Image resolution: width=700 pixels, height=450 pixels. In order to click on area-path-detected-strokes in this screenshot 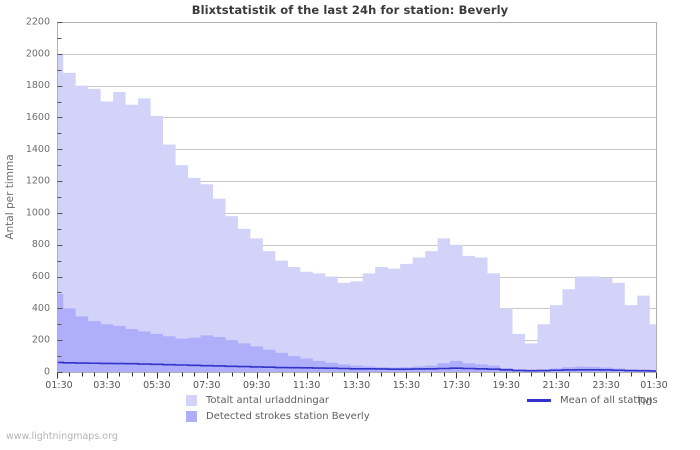, I will do `click(356, 333)`.